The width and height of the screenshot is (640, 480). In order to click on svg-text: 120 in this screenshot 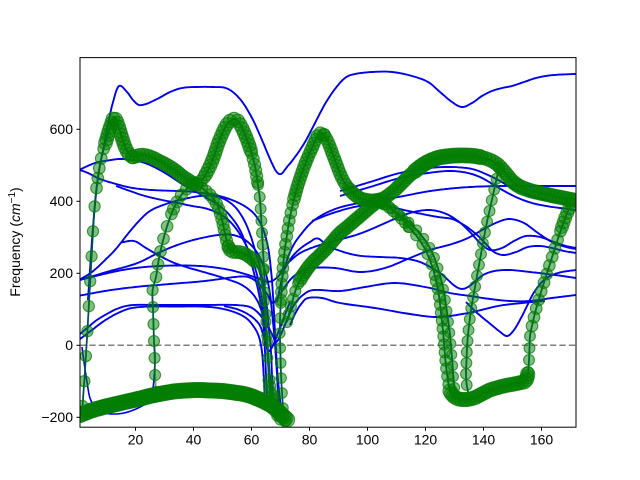, I will do `click(426, 440)`.